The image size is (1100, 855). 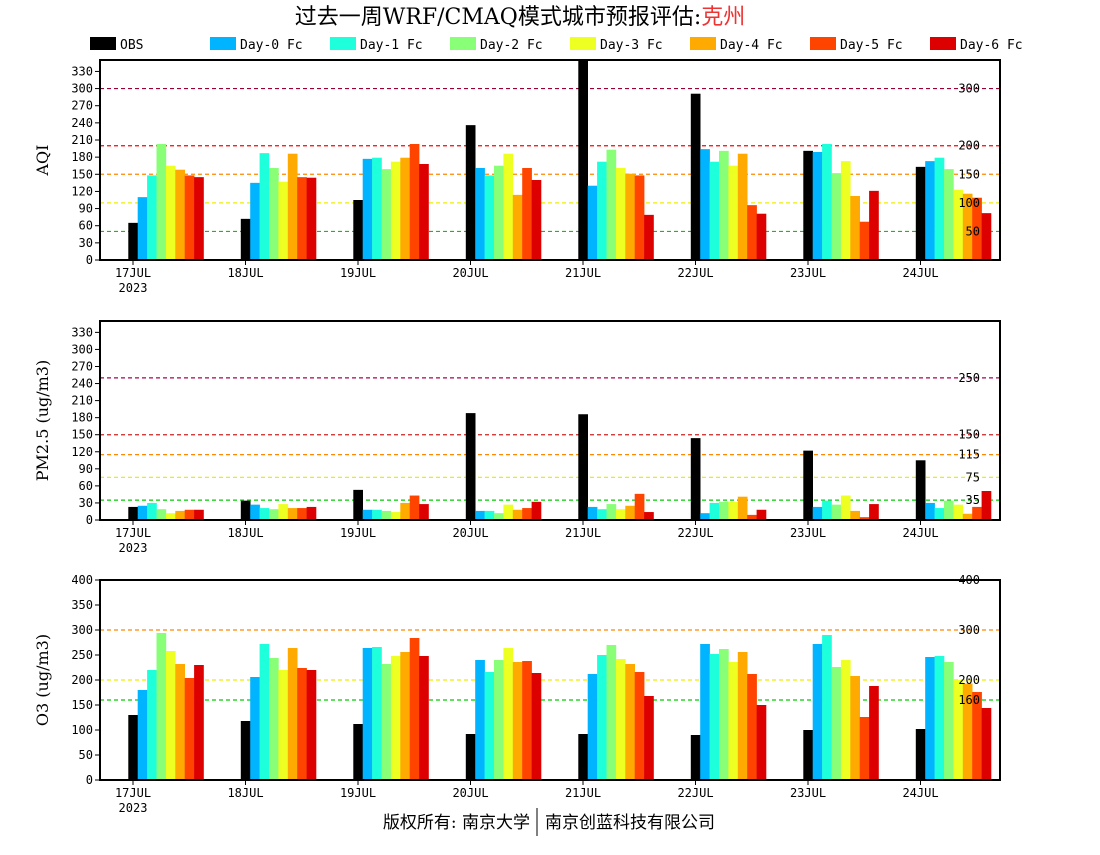 What do you see at coordinates (920, 273) in the screenshot?
I see `x-tick-label: 24JUL` at bounding box center [920, 273].